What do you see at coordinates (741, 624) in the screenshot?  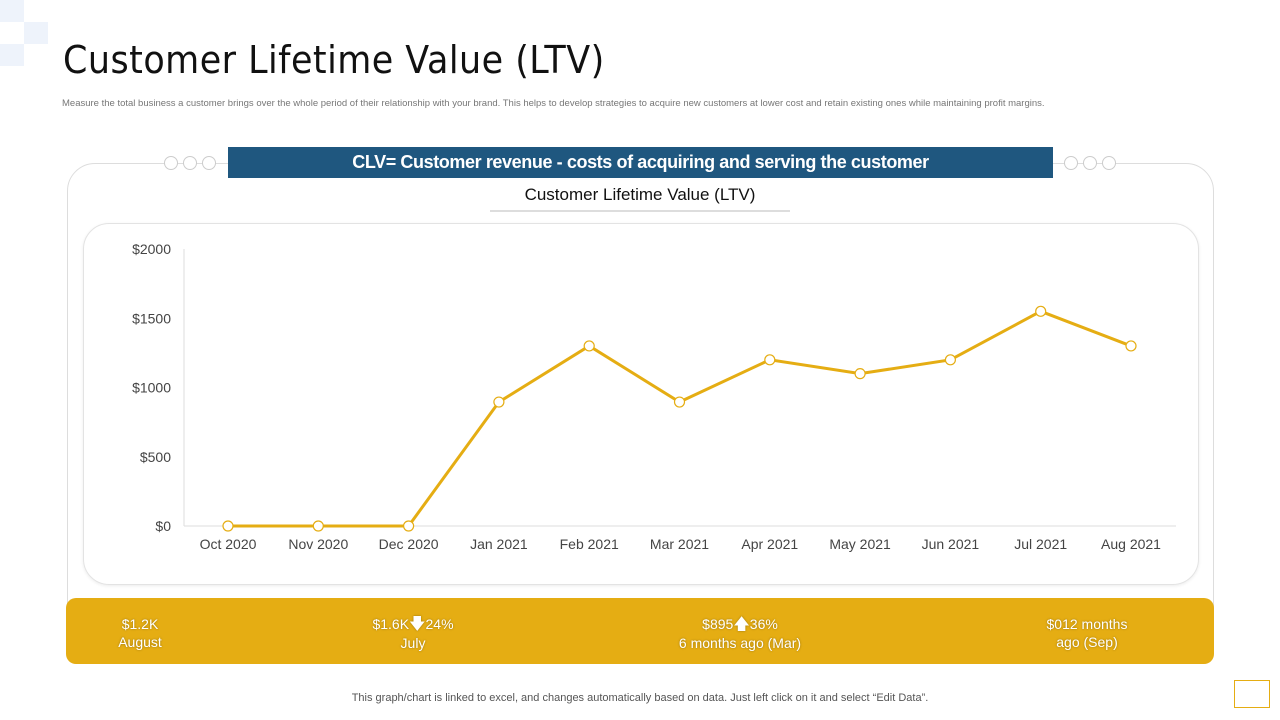 I see `arrow-up-icon: 🡅` at bounding box center [741, 624].